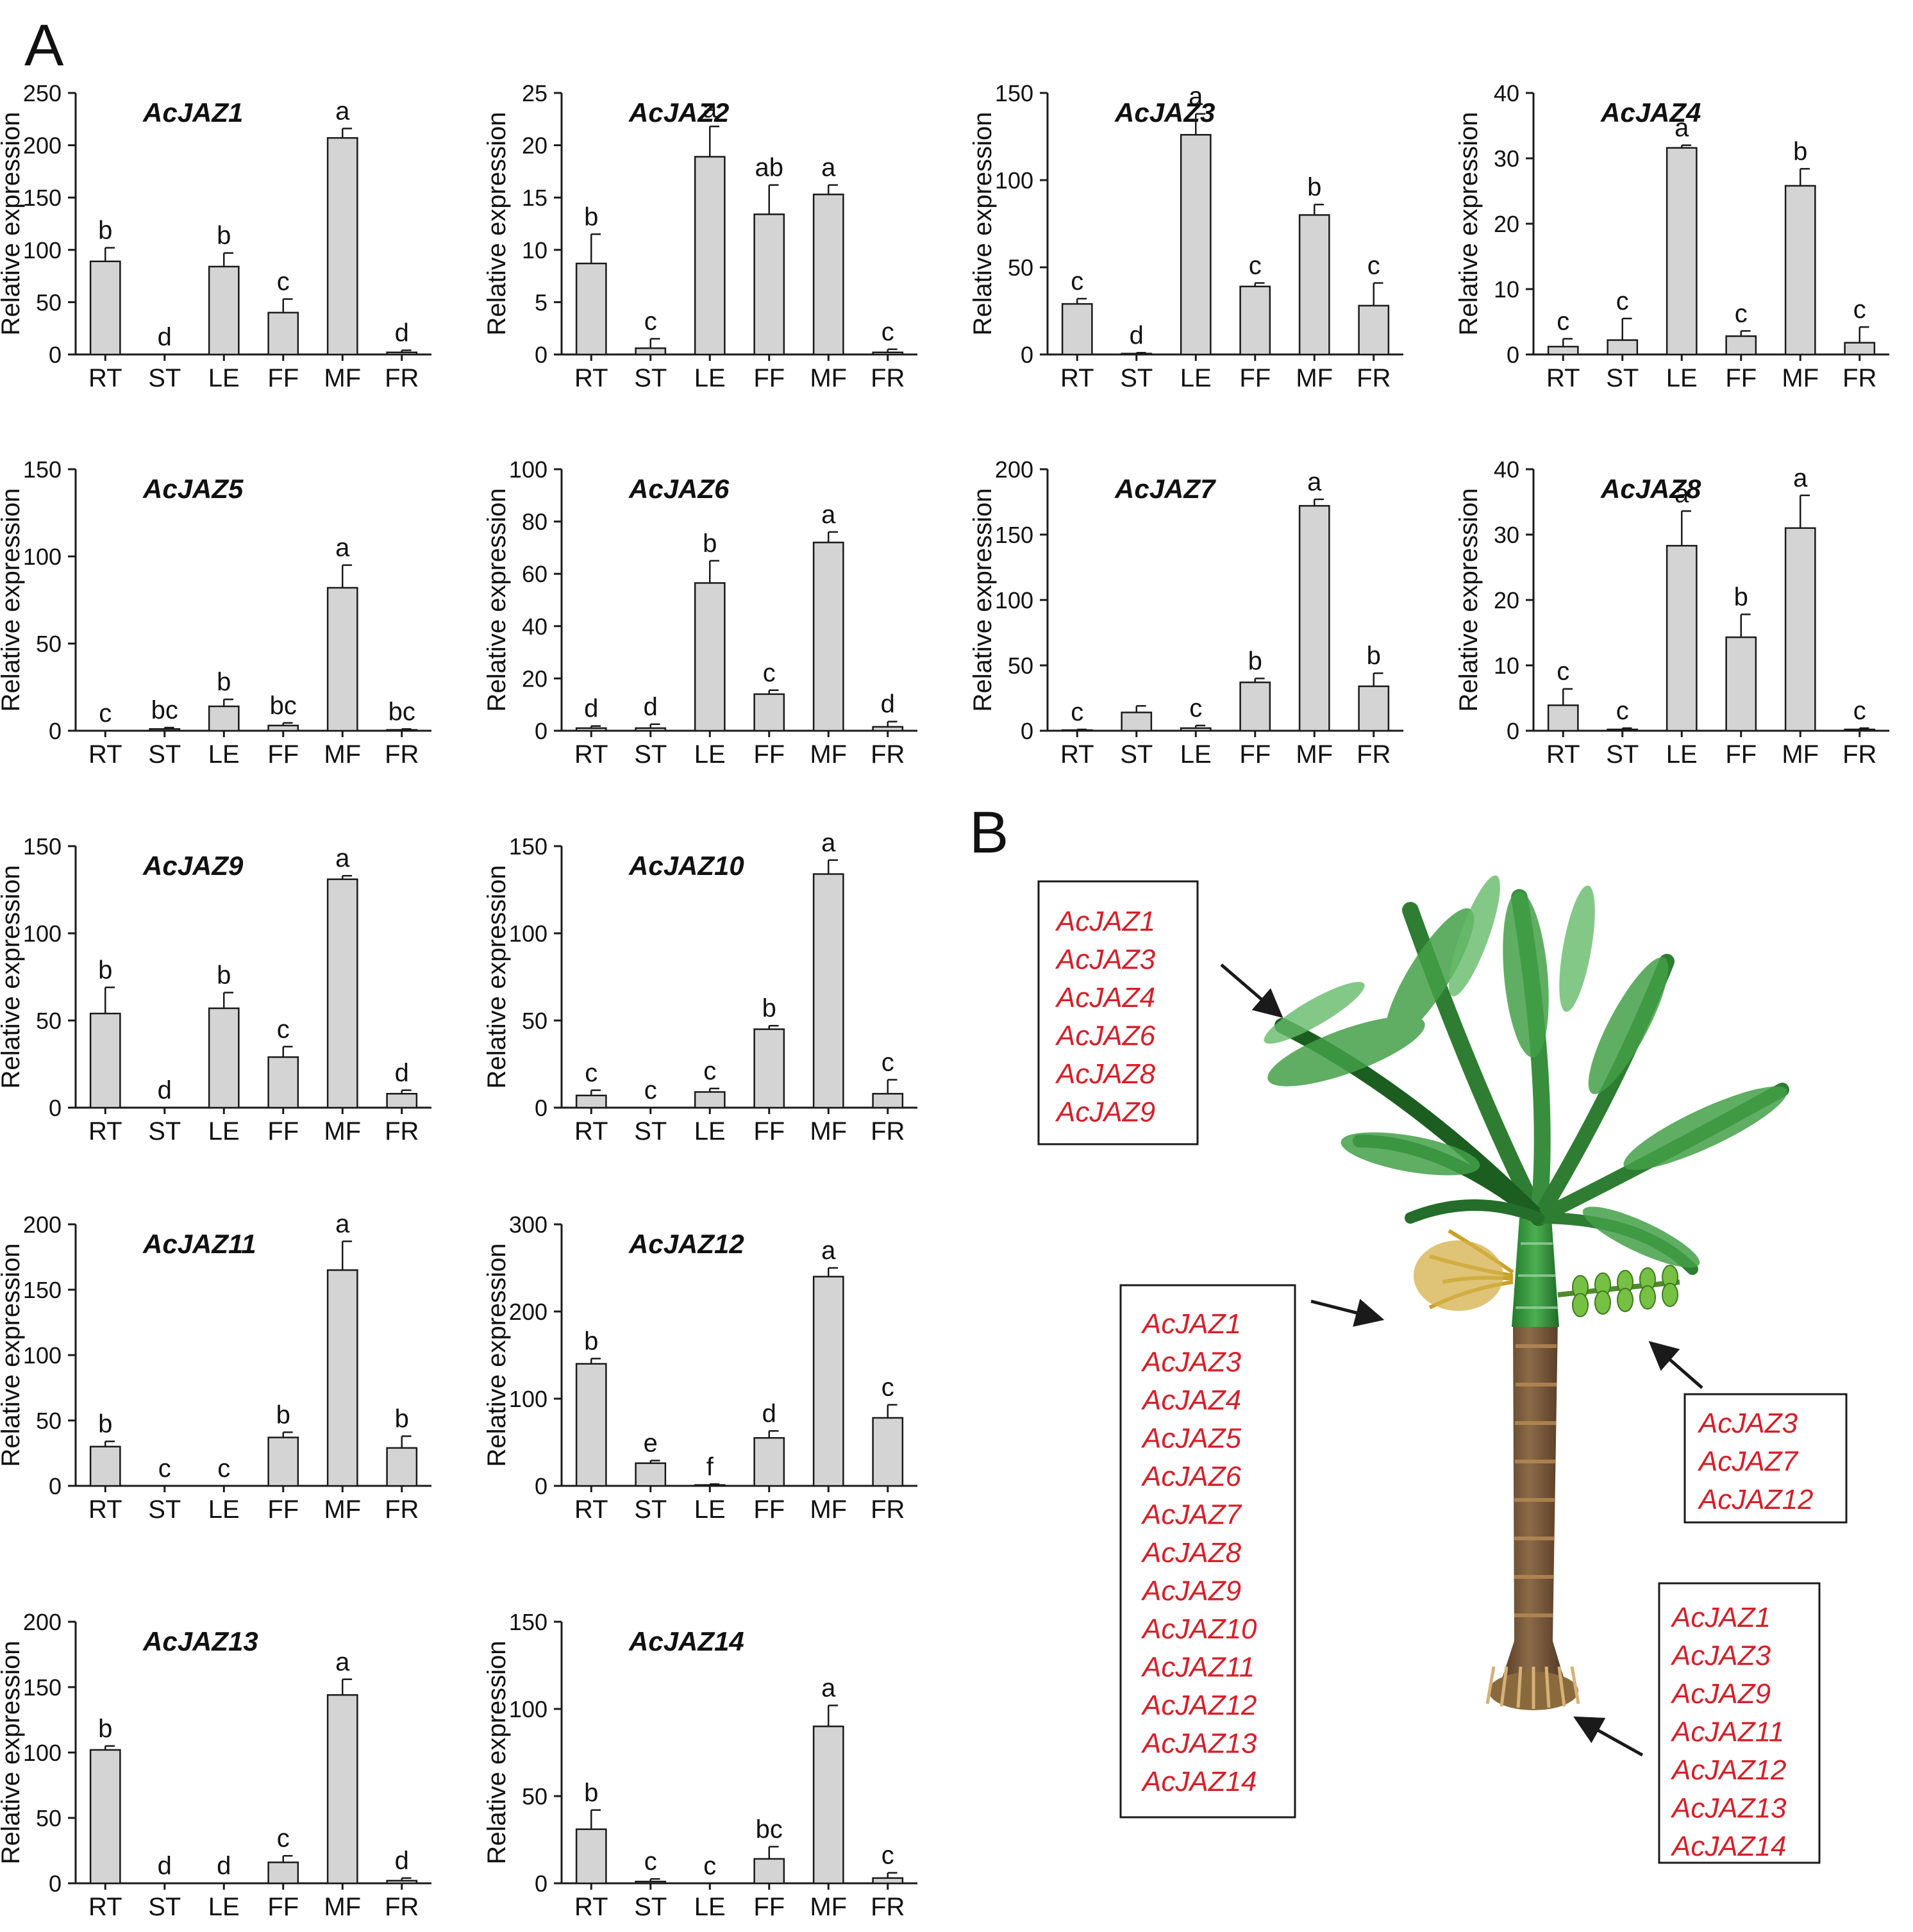 This screenshot has height=1932, width=1913. Describe the element at coordinates (1105, 960) in the screenshot. I see `gene-label: AcJAZ3` at that location.